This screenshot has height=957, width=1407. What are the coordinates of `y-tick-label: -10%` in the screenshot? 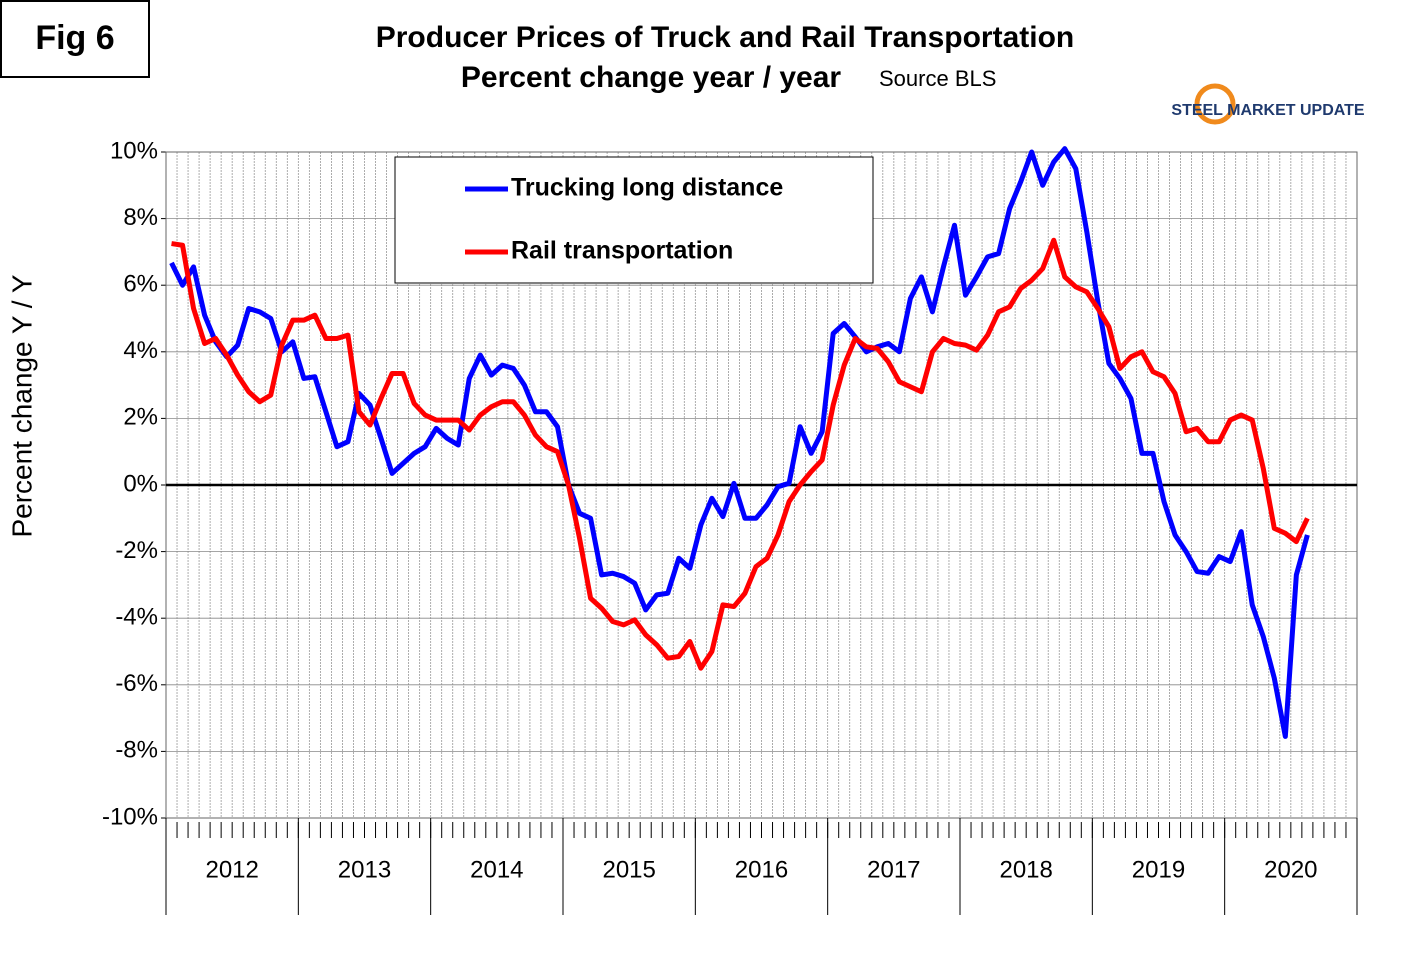 It's located at (130, 816).